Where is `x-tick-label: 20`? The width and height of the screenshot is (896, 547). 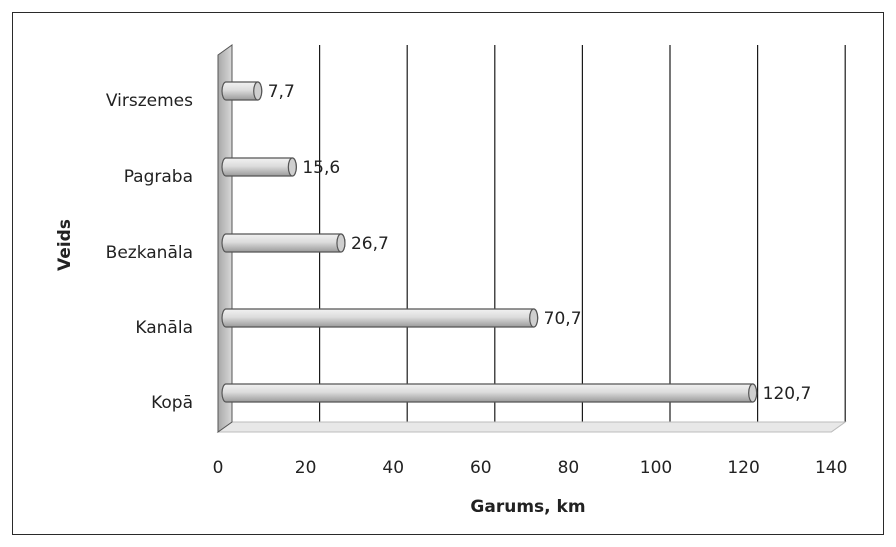 x-tick-label: 20 is located at coordinates (306, 468).